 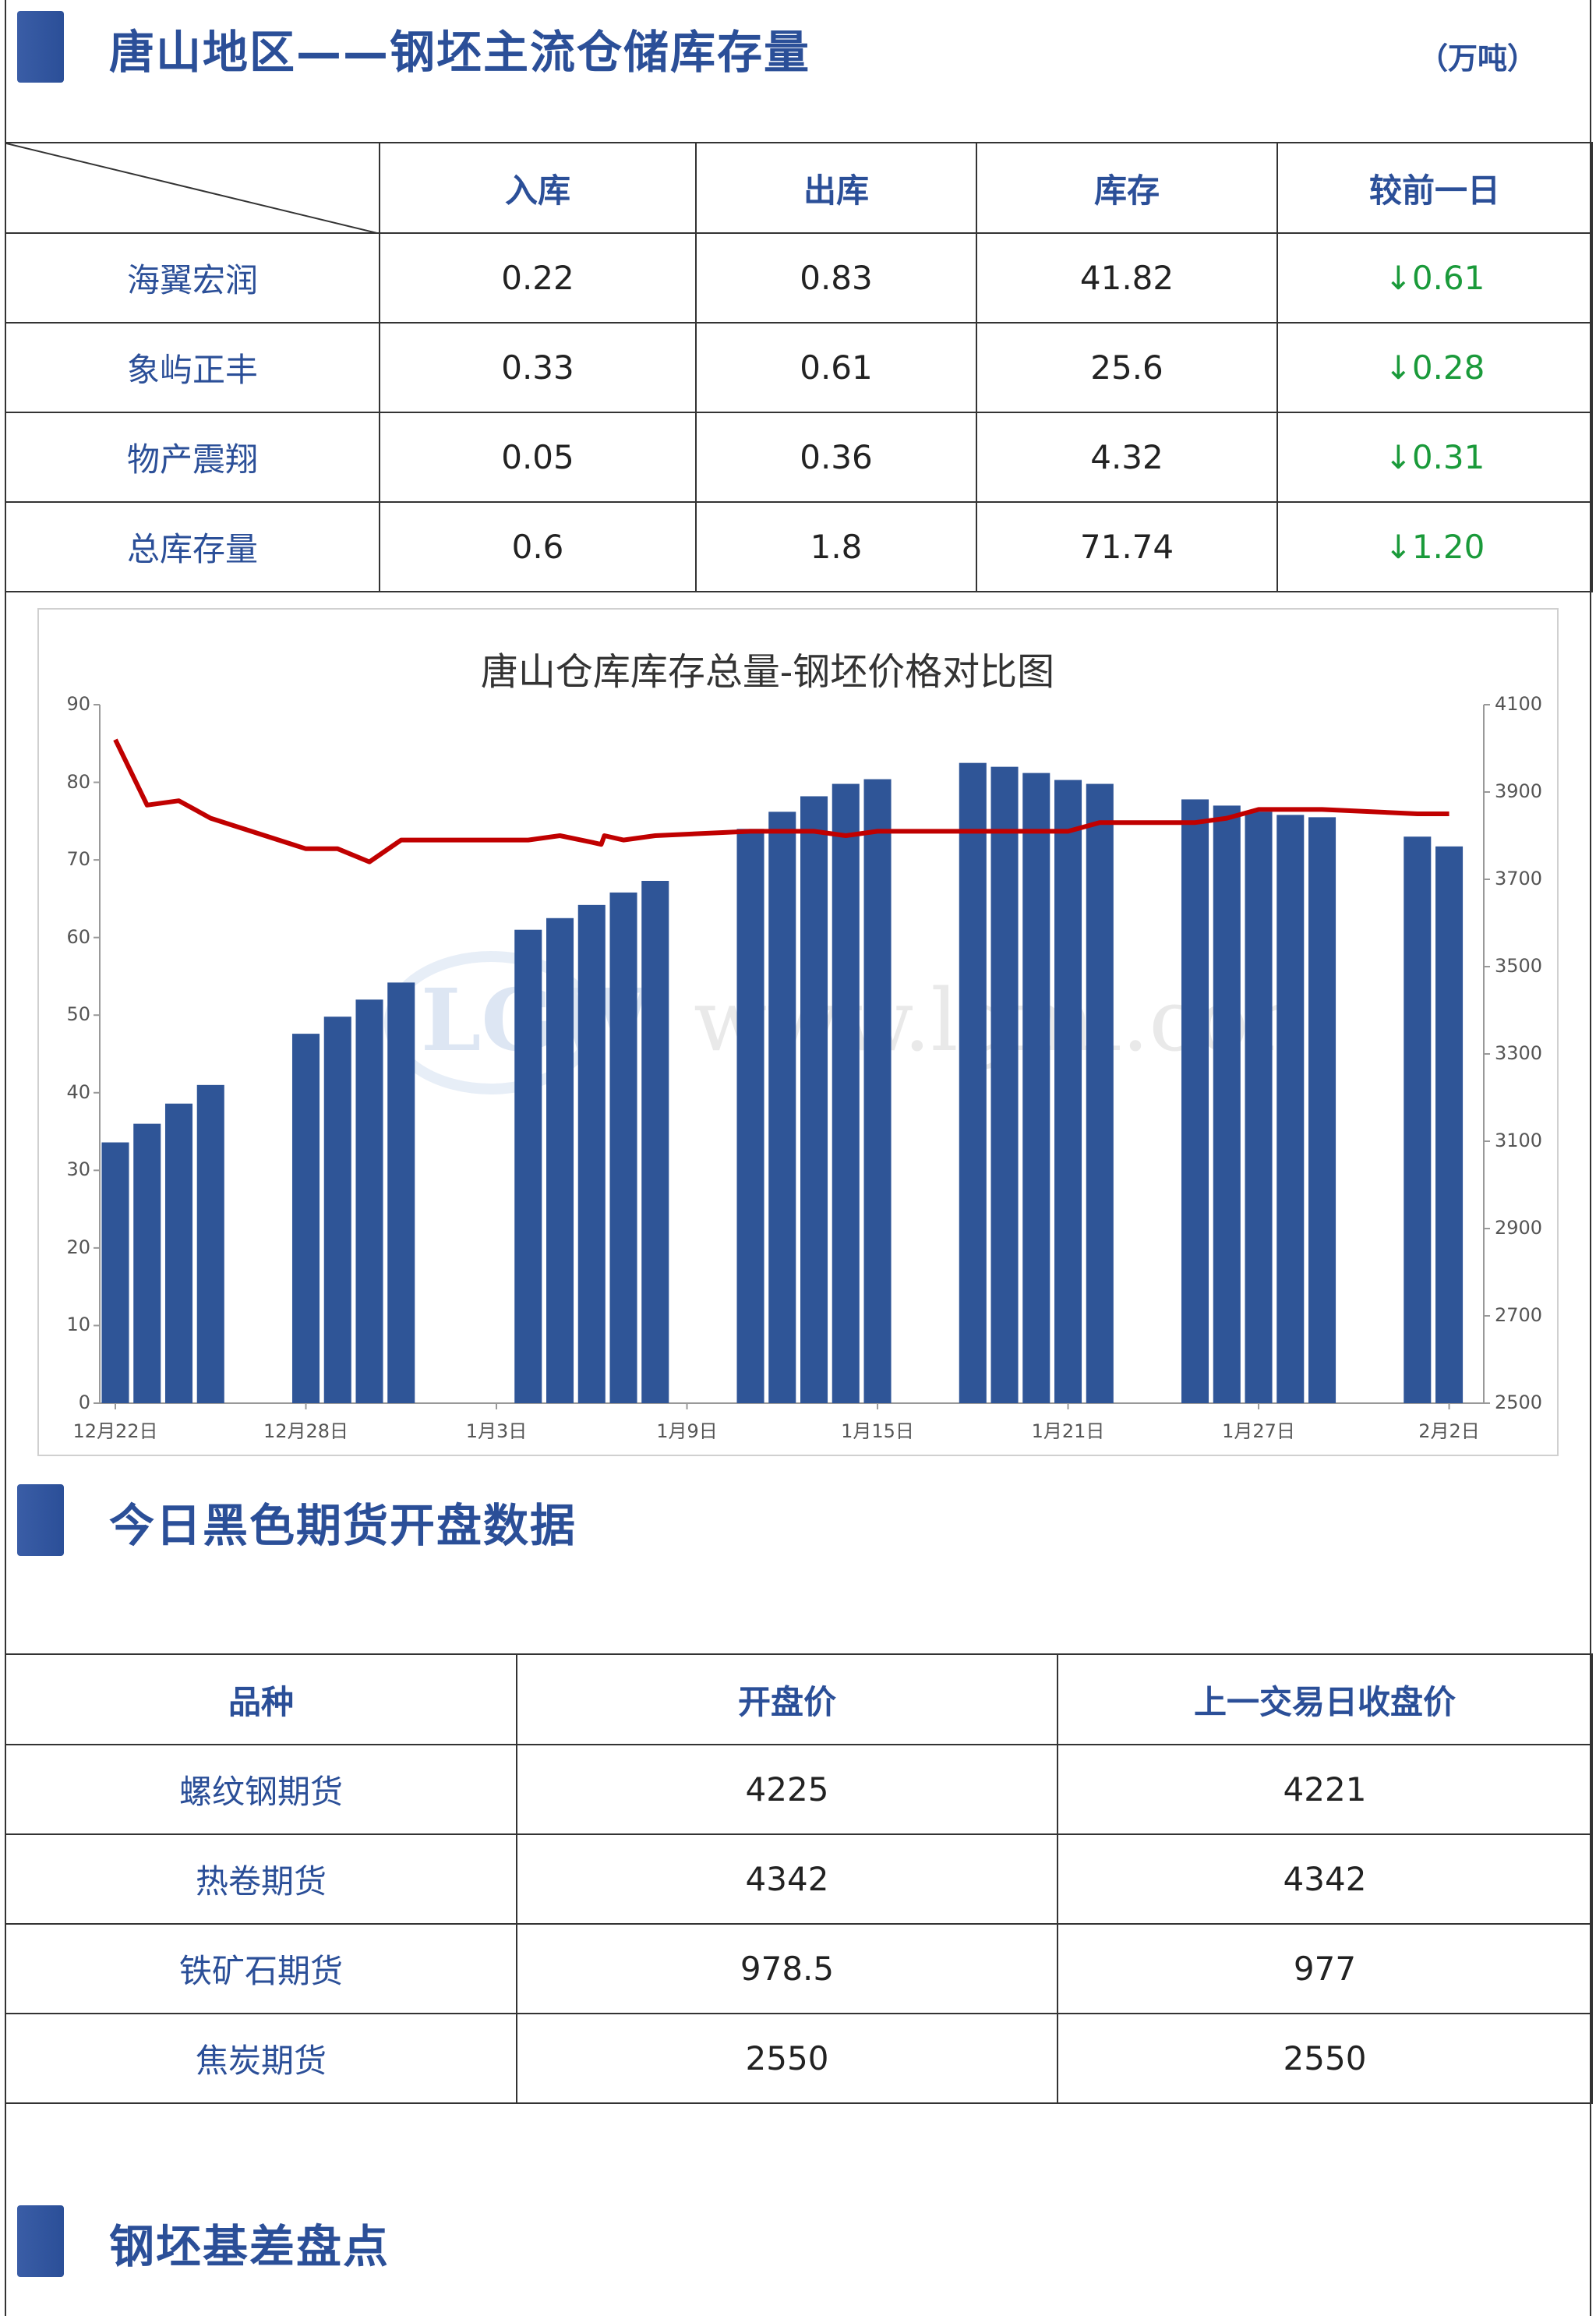 What do you see at coordinates (1449, 1431) in the screenshot?
I see `x-tick-label: 2月2日` at bounding box center [1449, 1431].